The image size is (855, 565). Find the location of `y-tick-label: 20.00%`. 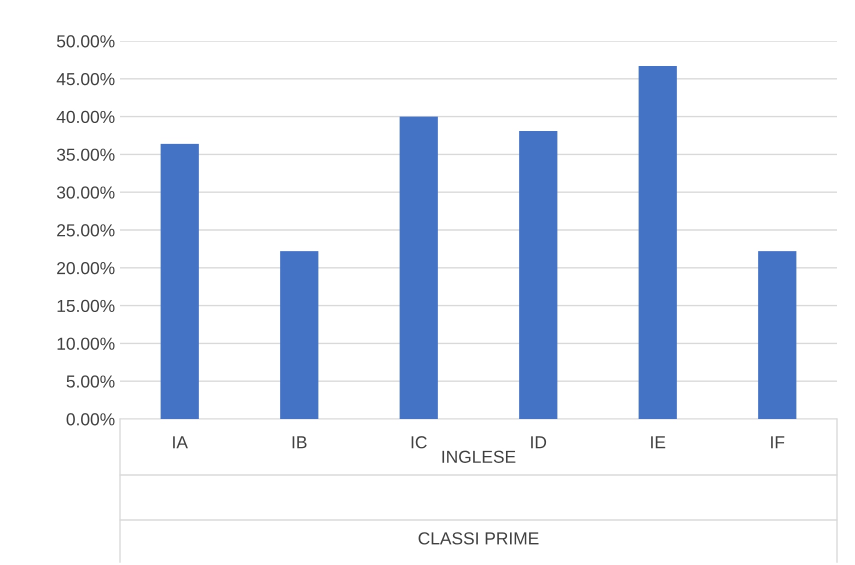

y-tick-label: 20.00% is located at coordinates (86, 268).